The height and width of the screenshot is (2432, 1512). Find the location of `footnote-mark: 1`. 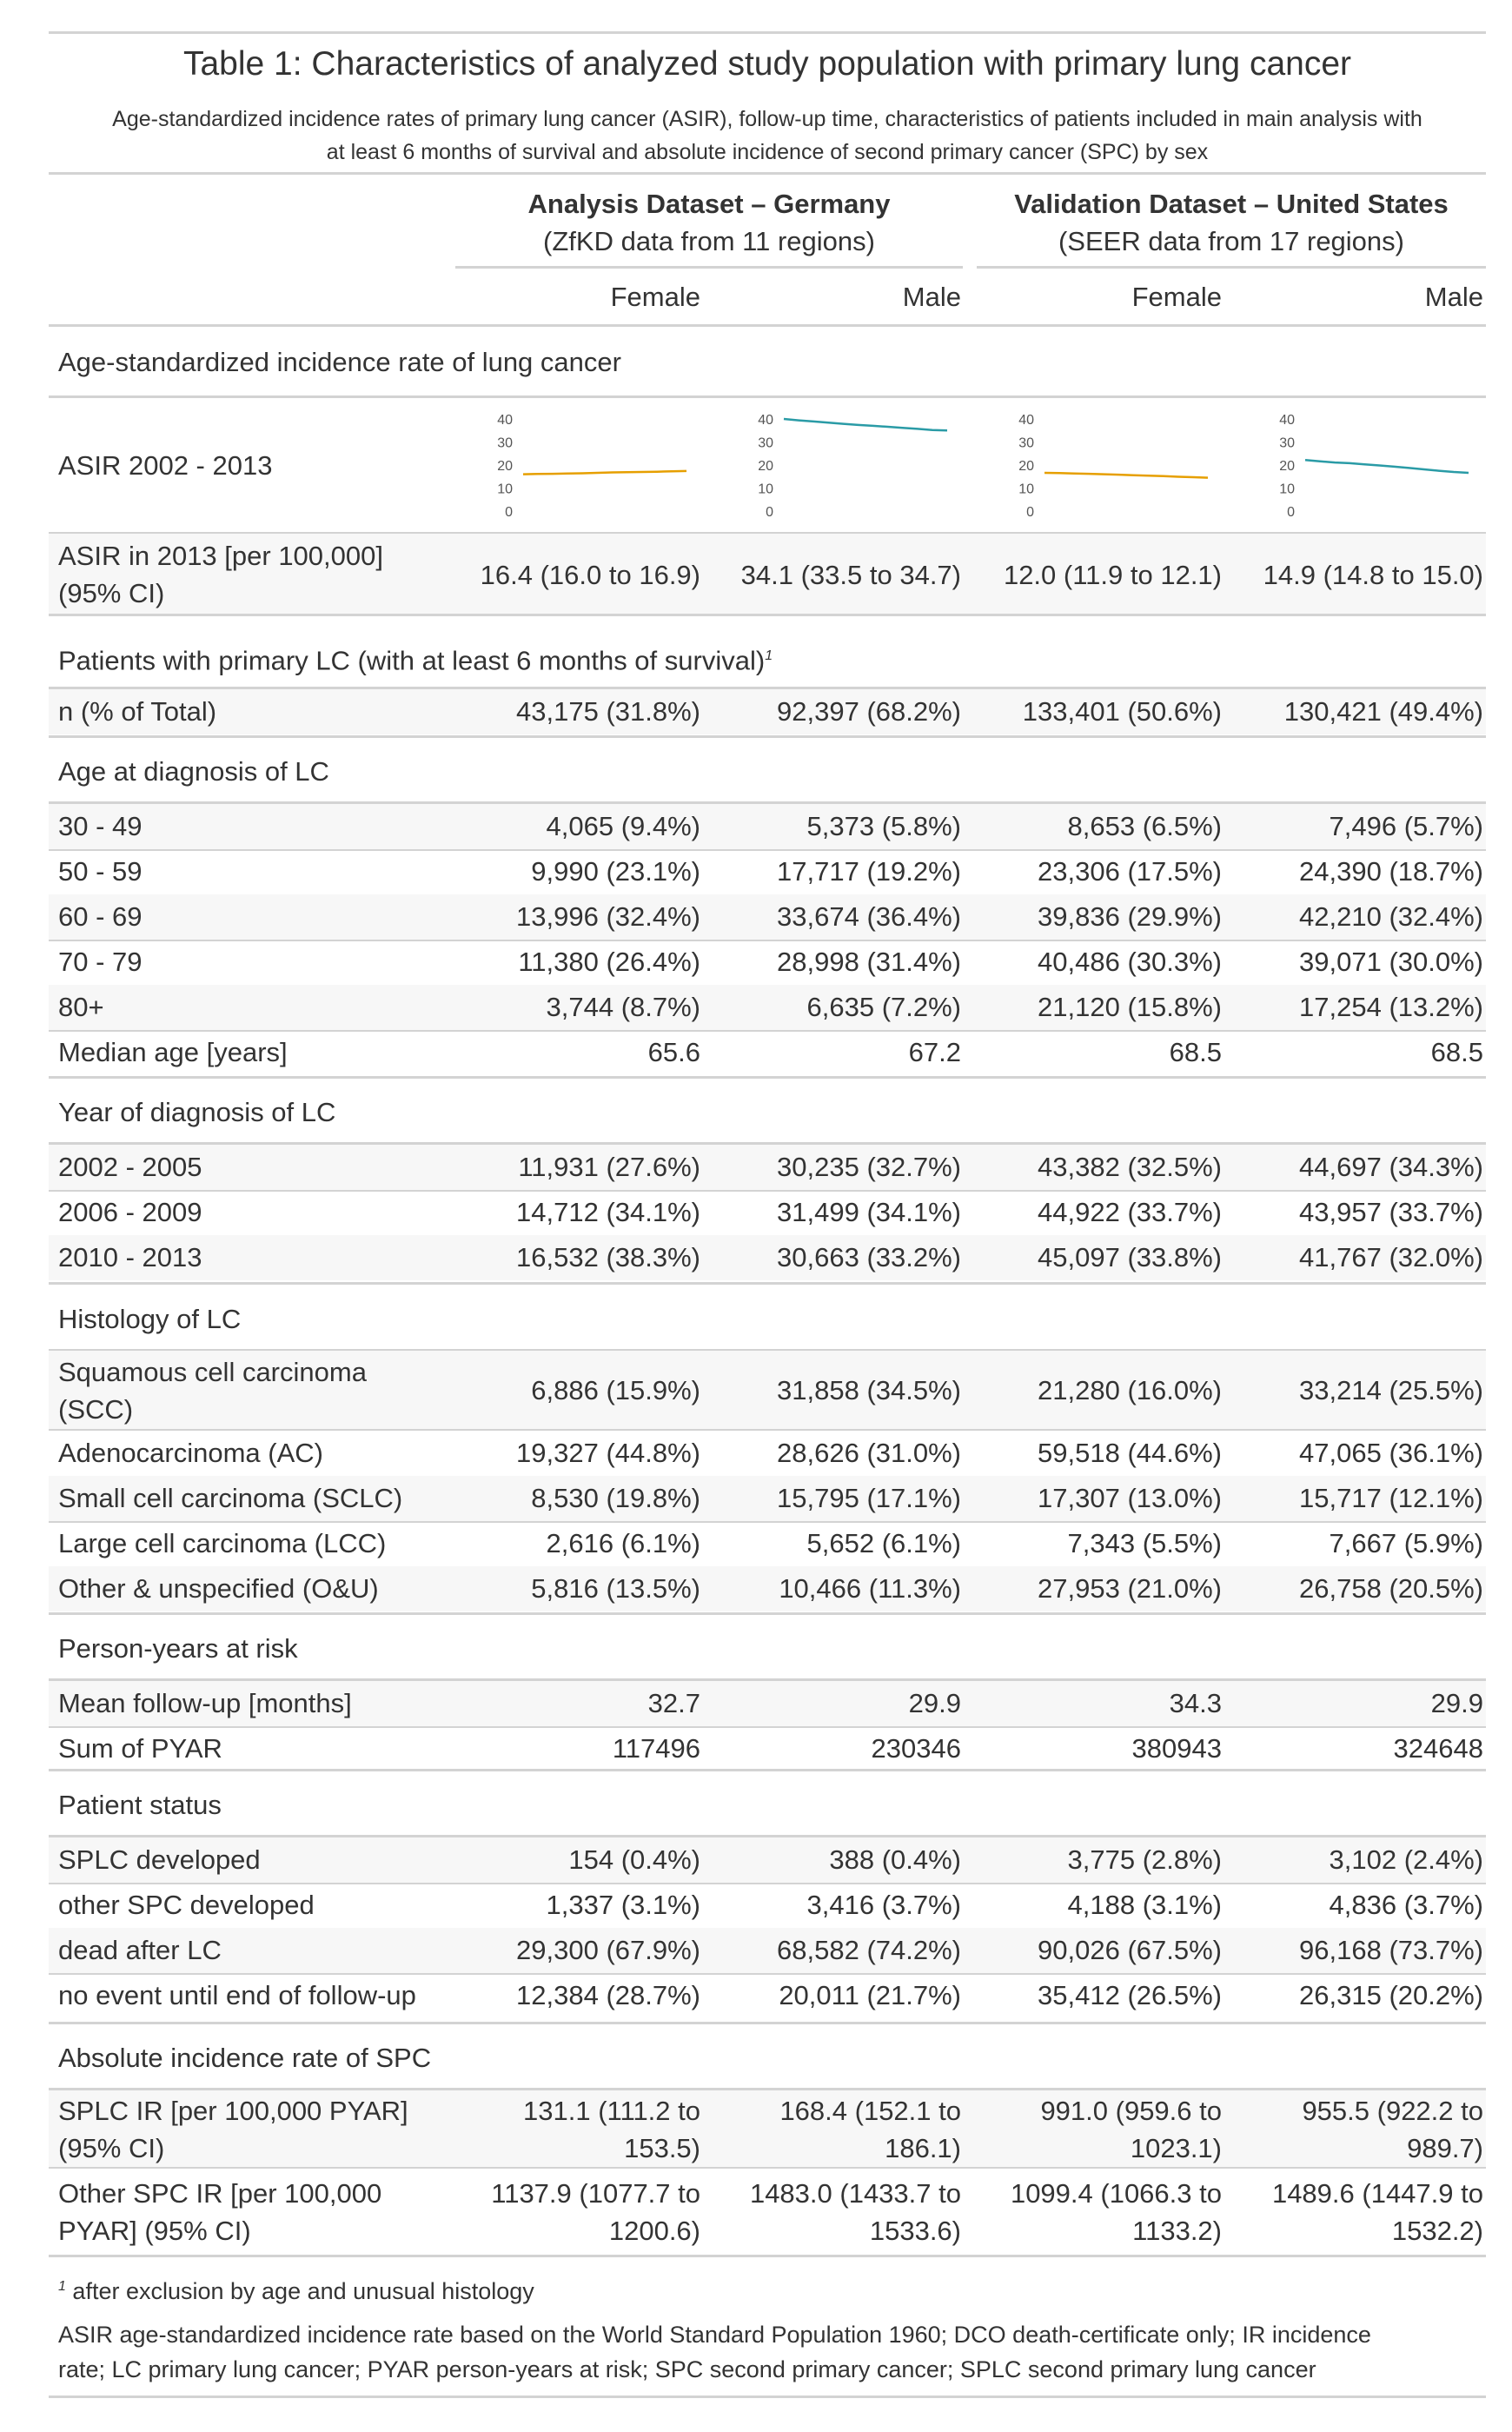

footnote-mark: 1 is located at coordinates (769, 655).